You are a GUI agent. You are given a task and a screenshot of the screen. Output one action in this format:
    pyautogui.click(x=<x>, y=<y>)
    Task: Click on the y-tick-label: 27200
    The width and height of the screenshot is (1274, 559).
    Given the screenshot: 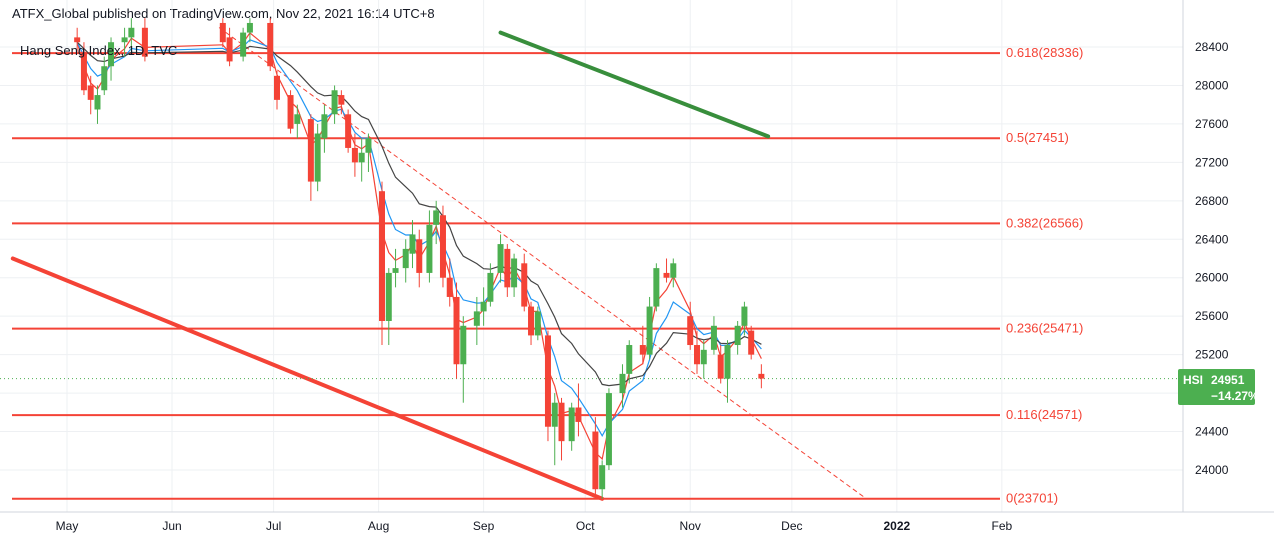 What is the action you would take?
    pyautogui.click(x=1212, y=162)
    